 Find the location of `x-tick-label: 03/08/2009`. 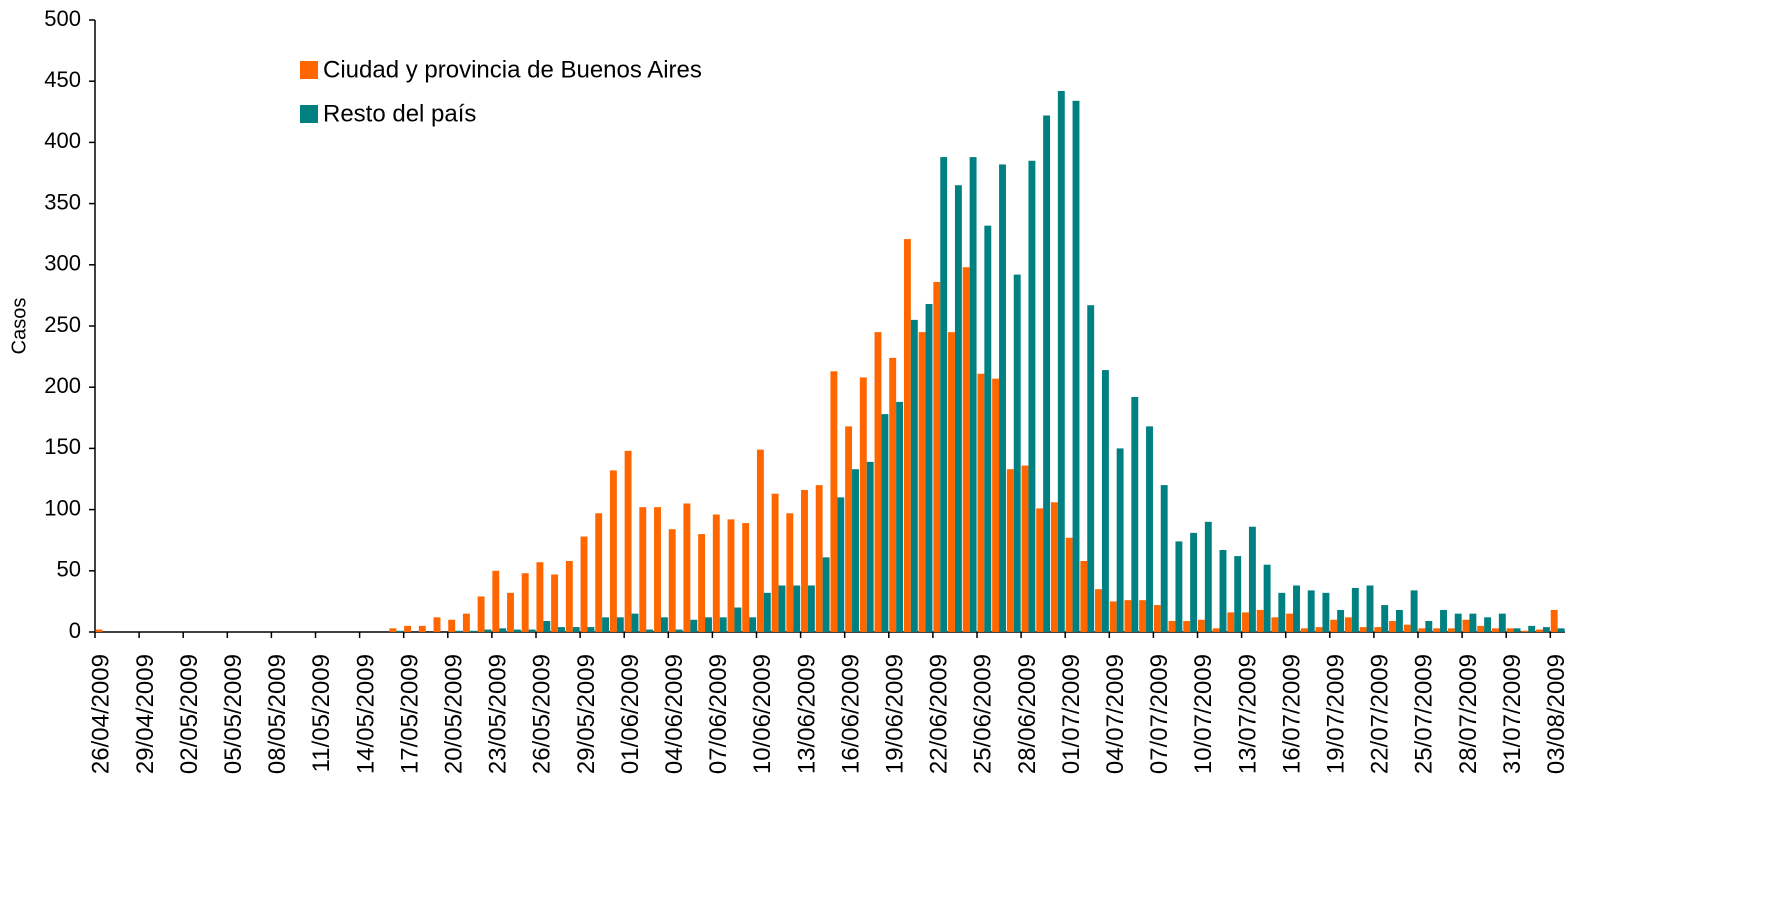

x-tick-label: 03/08/2009 is located at coordinates (1556, 714).